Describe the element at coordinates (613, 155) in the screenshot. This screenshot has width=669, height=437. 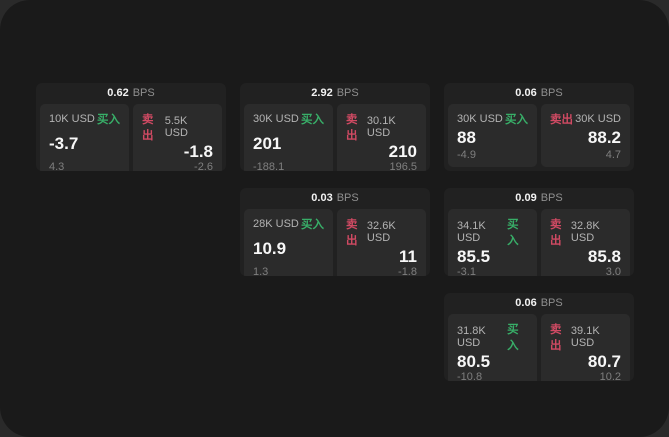
I see `sell-delta: 4.7` at that location.